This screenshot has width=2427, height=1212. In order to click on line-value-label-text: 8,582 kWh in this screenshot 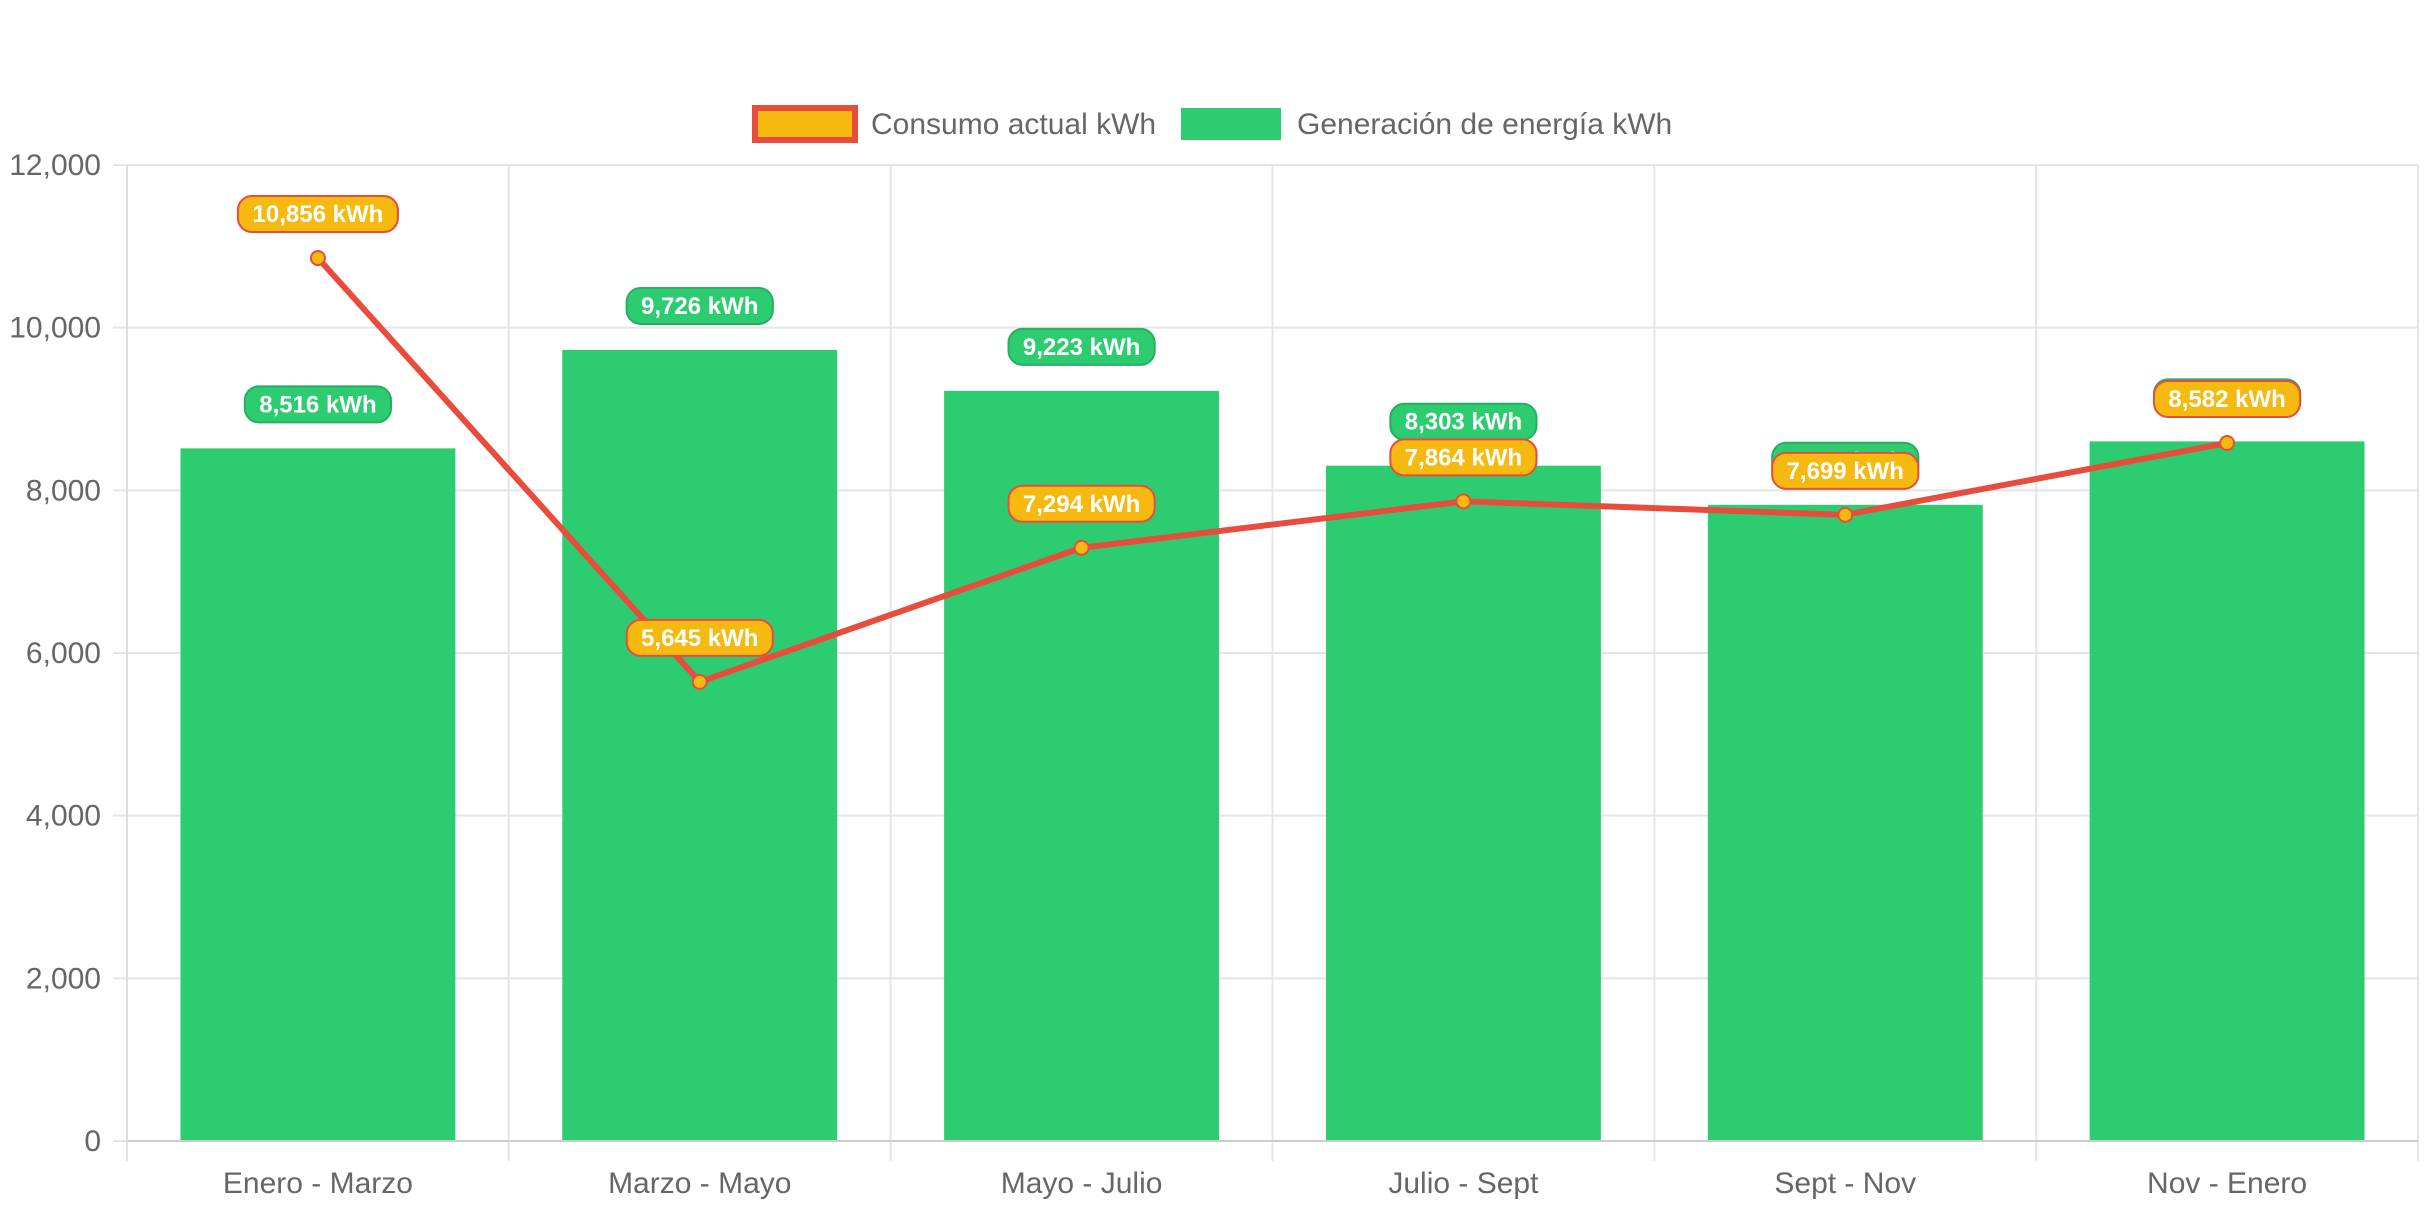, I will do `click(2226, 399)`.